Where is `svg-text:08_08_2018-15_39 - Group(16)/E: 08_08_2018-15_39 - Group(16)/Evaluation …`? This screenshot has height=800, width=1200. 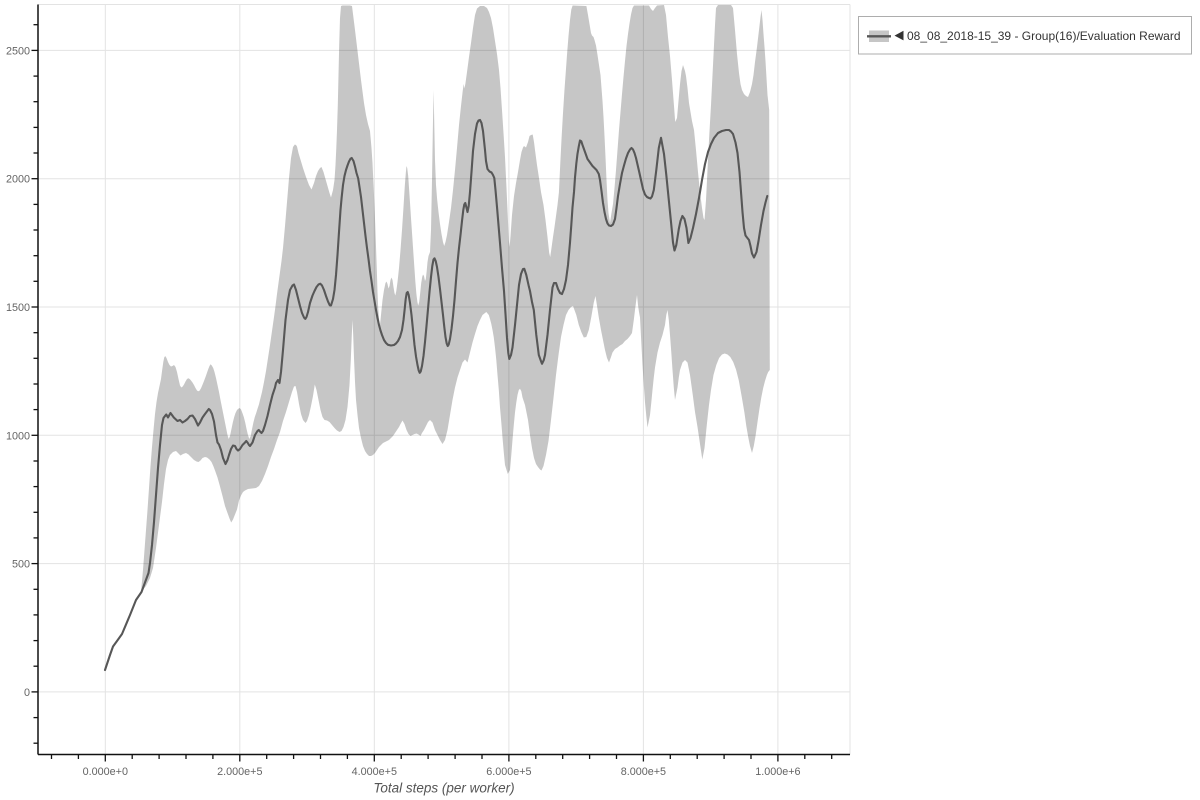
svg-text:08_08_2018-15_39 - Group(16)/E: 08_08_2018-15_39 - Group(16)/Evaluation … is located at coordinates (1044, 36).